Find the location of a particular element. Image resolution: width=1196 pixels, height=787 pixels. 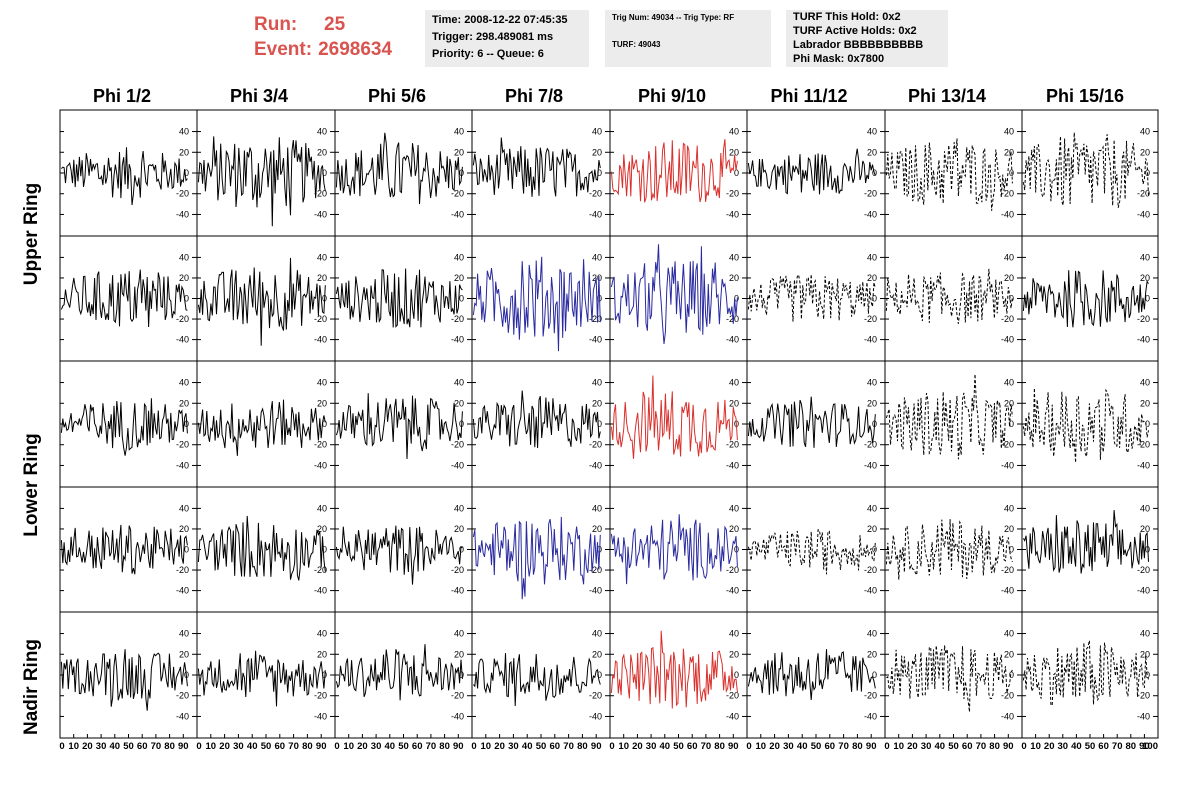

waveform-r5-c6 is located at coordinates (811, 674).